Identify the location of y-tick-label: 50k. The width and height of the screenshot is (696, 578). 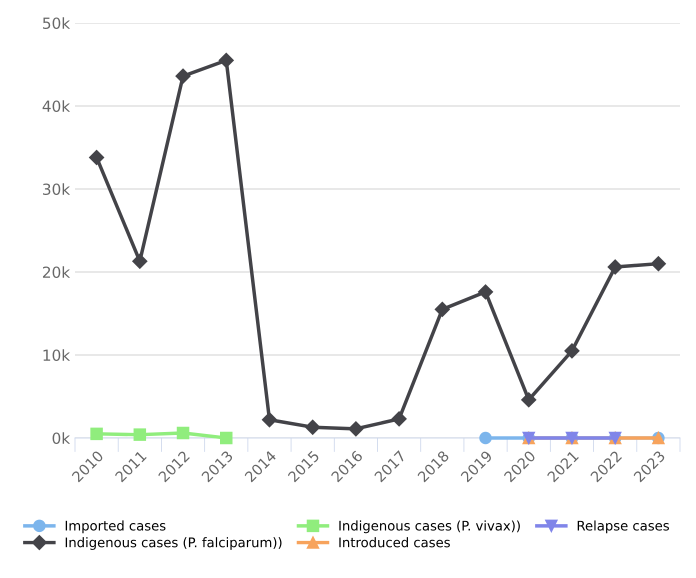
(56, 23).